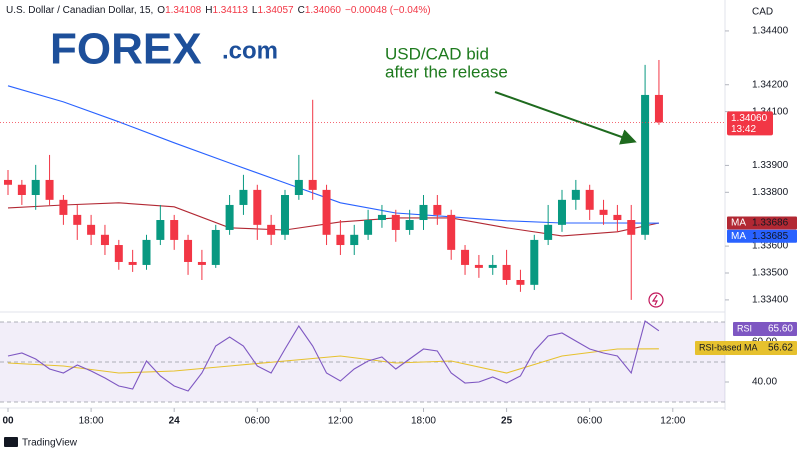 This screenshot has width=800, height=456. Describe the element at coordinates (770, 236) in the screenshot. I see `ma-label-value: 1.33685` at that location.